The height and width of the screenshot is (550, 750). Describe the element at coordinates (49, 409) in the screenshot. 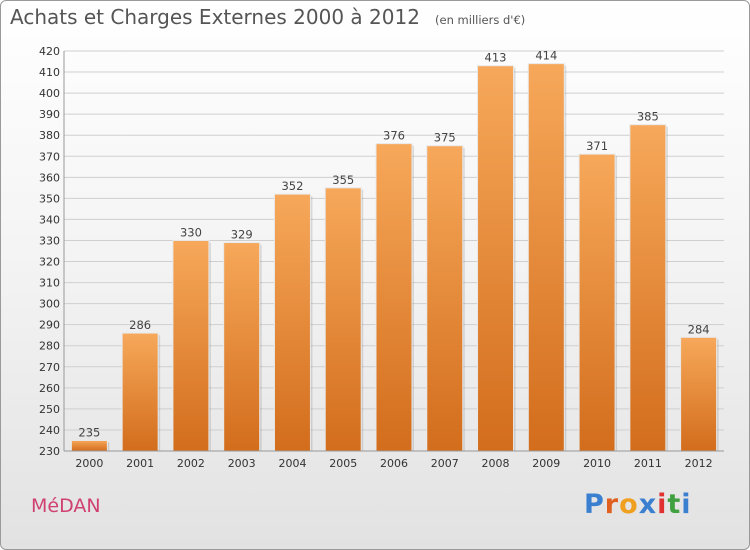

I see `y-tick-label: 250` at that location.